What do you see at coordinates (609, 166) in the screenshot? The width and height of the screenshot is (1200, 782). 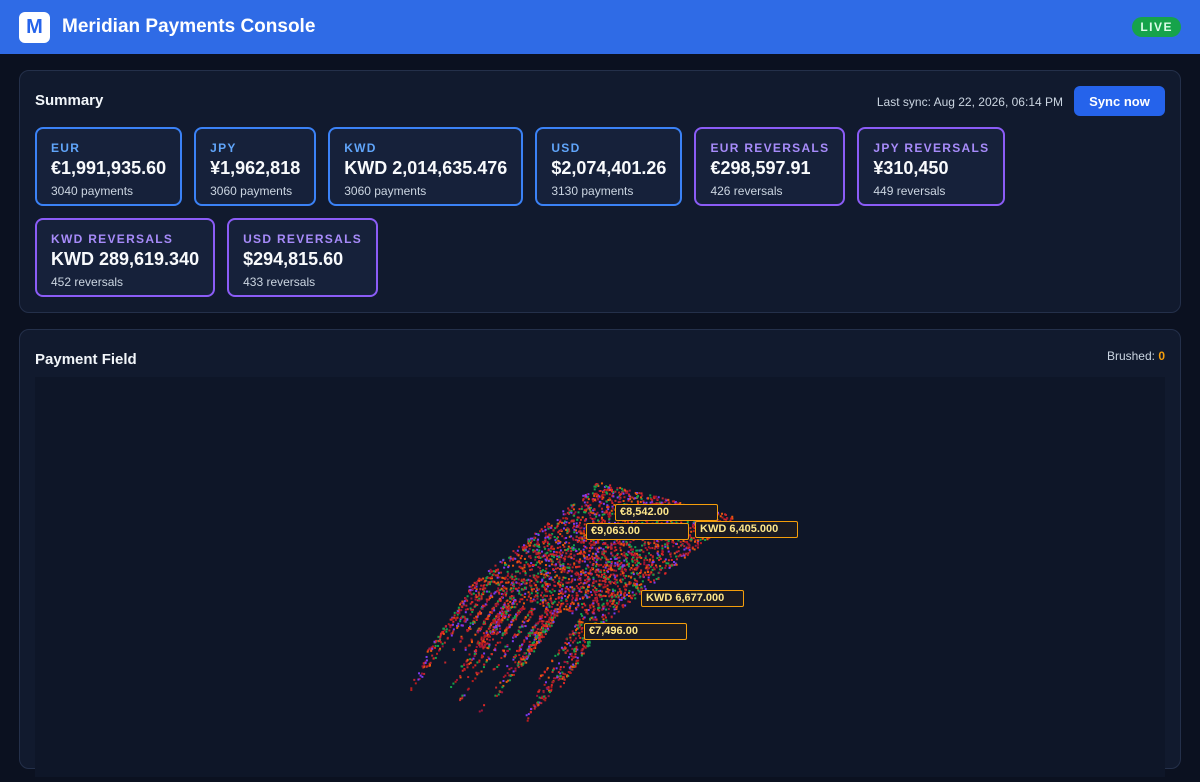 I see `summary-card: USD $2,074,401.26 3130 payments` at bounding box center [609, 166].